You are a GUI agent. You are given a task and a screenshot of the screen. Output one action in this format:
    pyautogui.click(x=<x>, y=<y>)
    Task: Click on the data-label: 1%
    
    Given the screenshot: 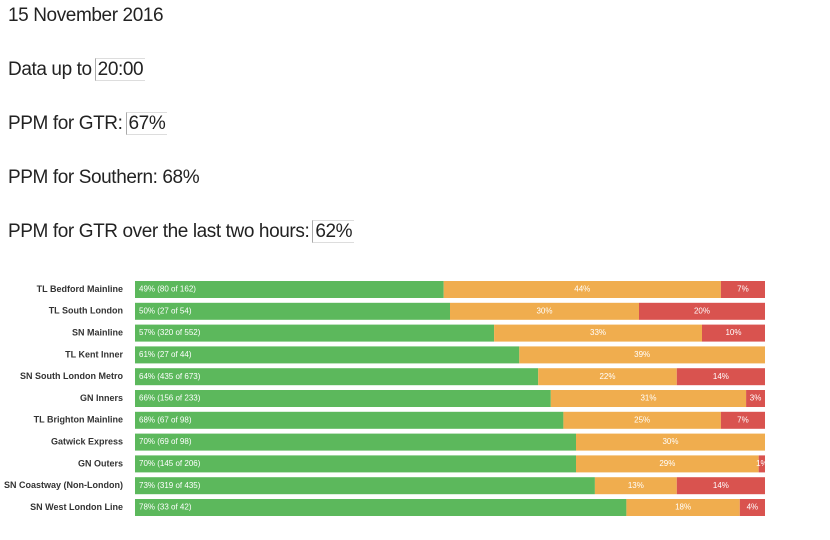 What is the action you would take?
    pyautogui.click(x=762, y=463)
    